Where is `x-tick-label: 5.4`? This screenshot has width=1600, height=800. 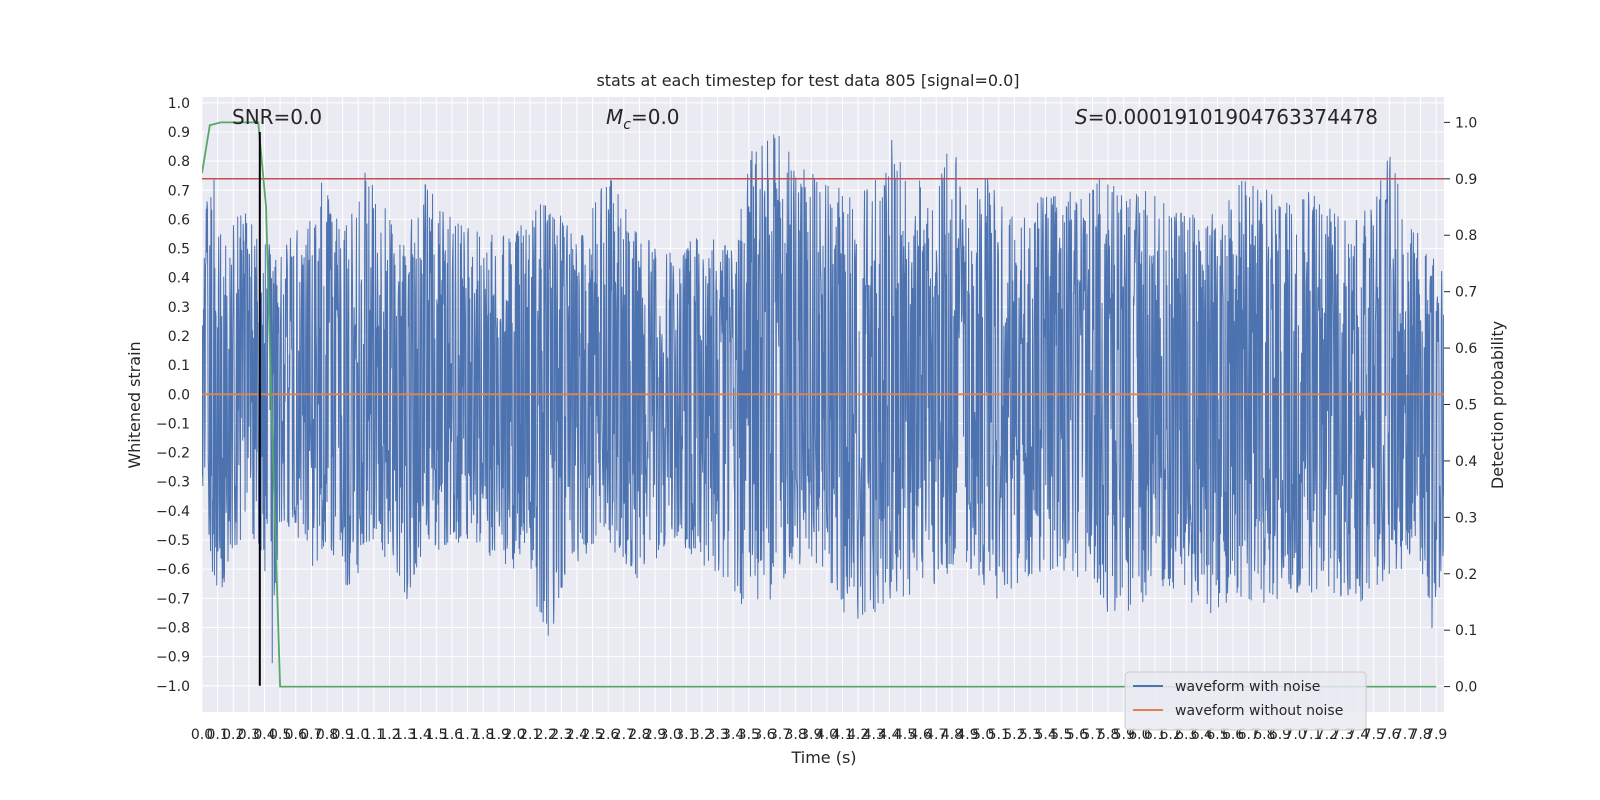 x-tick-label: 5.4 is located at coordinates (1045, 735).